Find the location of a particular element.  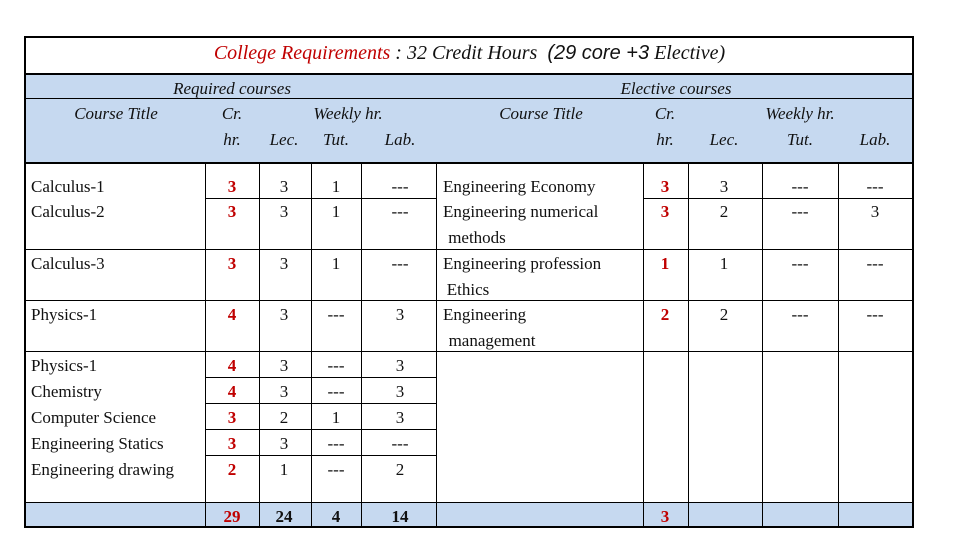

ele-cr-header-2: hr. is located at coordinates (665, 139).